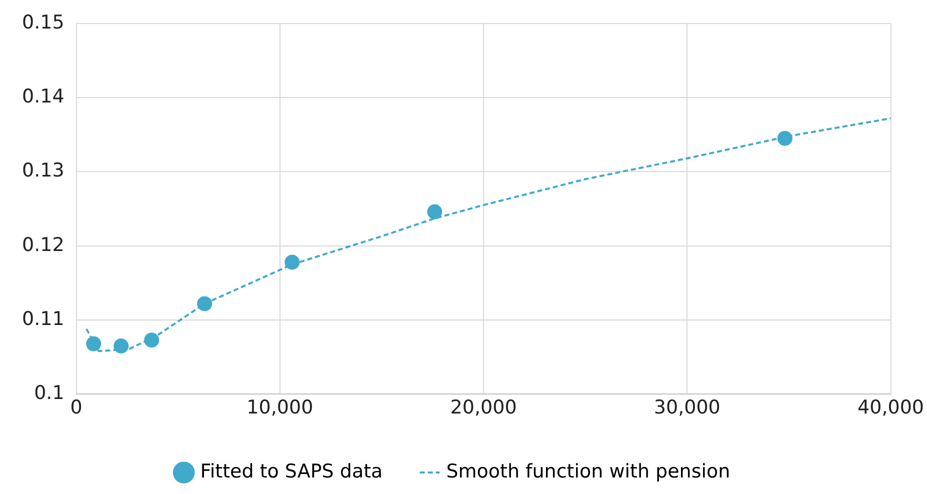  Describe the element at coordinates (43, 319) in the screenshot. I see `y-tick-label: 0.11` at that location.